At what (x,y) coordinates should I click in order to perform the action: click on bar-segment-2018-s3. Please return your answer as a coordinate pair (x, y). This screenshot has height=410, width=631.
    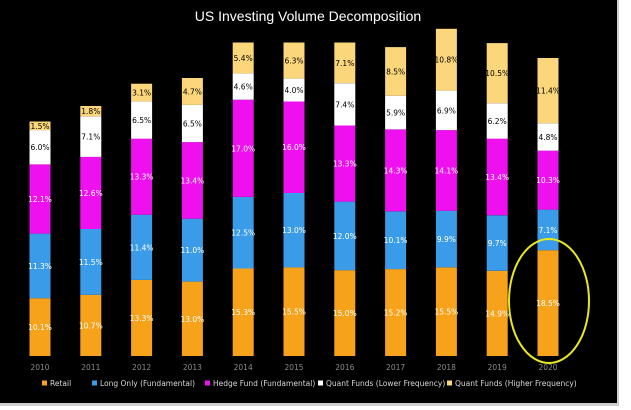
    Looking at the image, I should click on (446, 110).